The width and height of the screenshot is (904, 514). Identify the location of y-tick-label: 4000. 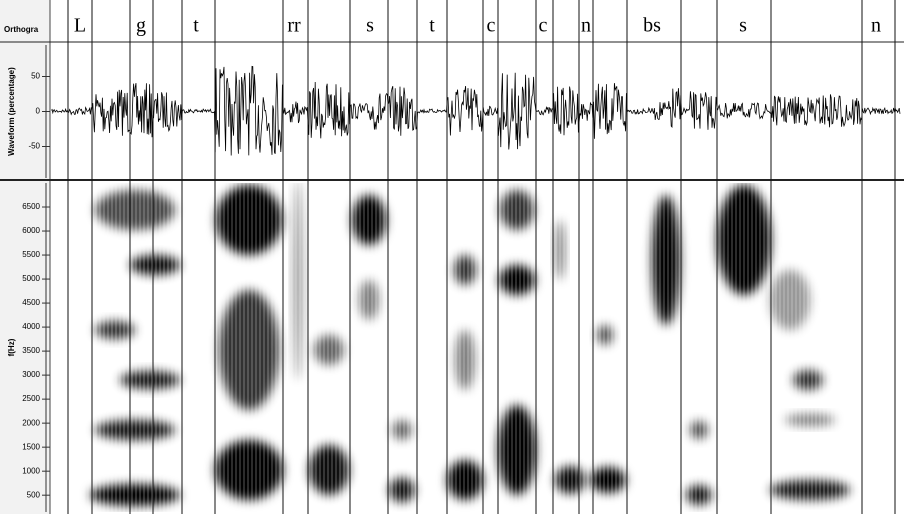
(31, 326).